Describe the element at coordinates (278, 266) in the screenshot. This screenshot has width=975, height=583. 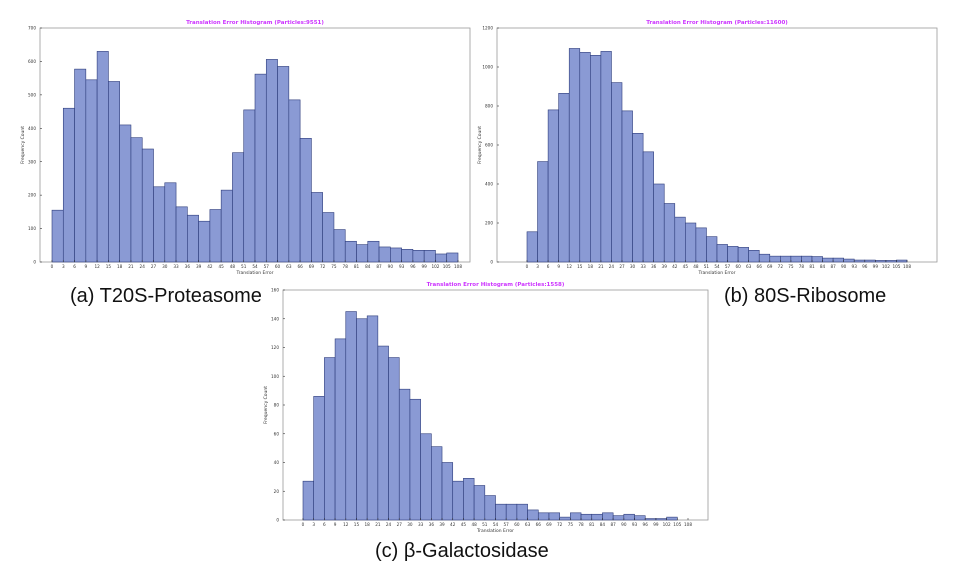
I see `x-tick-label: 60` at that location.